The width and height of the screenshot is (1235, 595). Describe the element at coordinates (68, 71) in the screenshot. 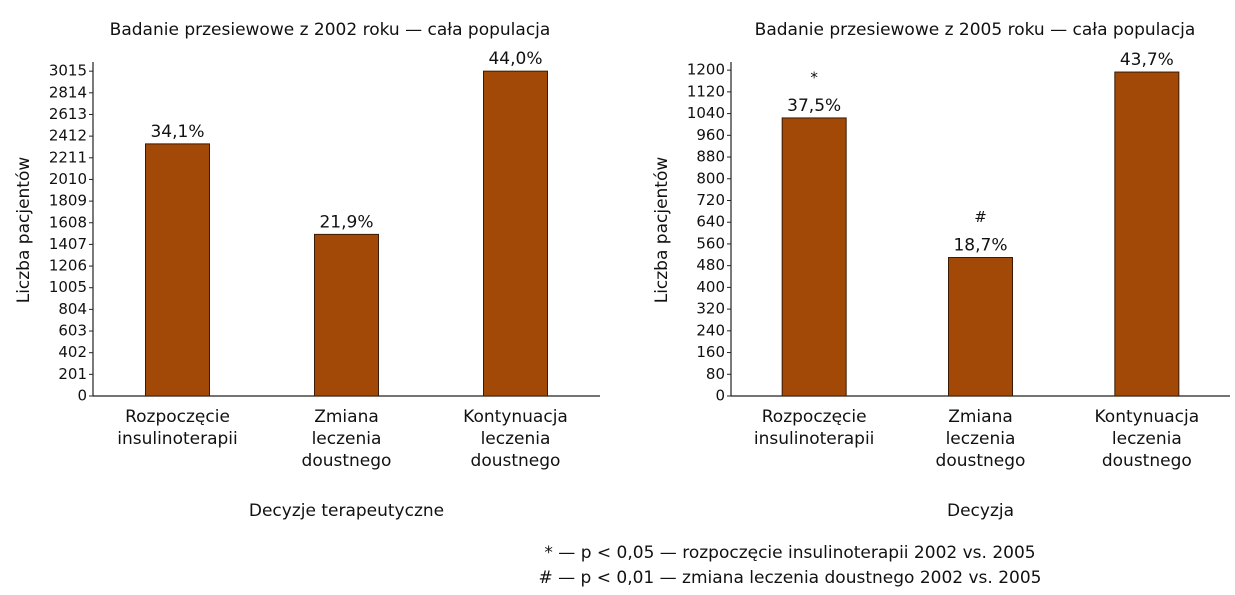

I see `y-tick-label: 3015` at that location.